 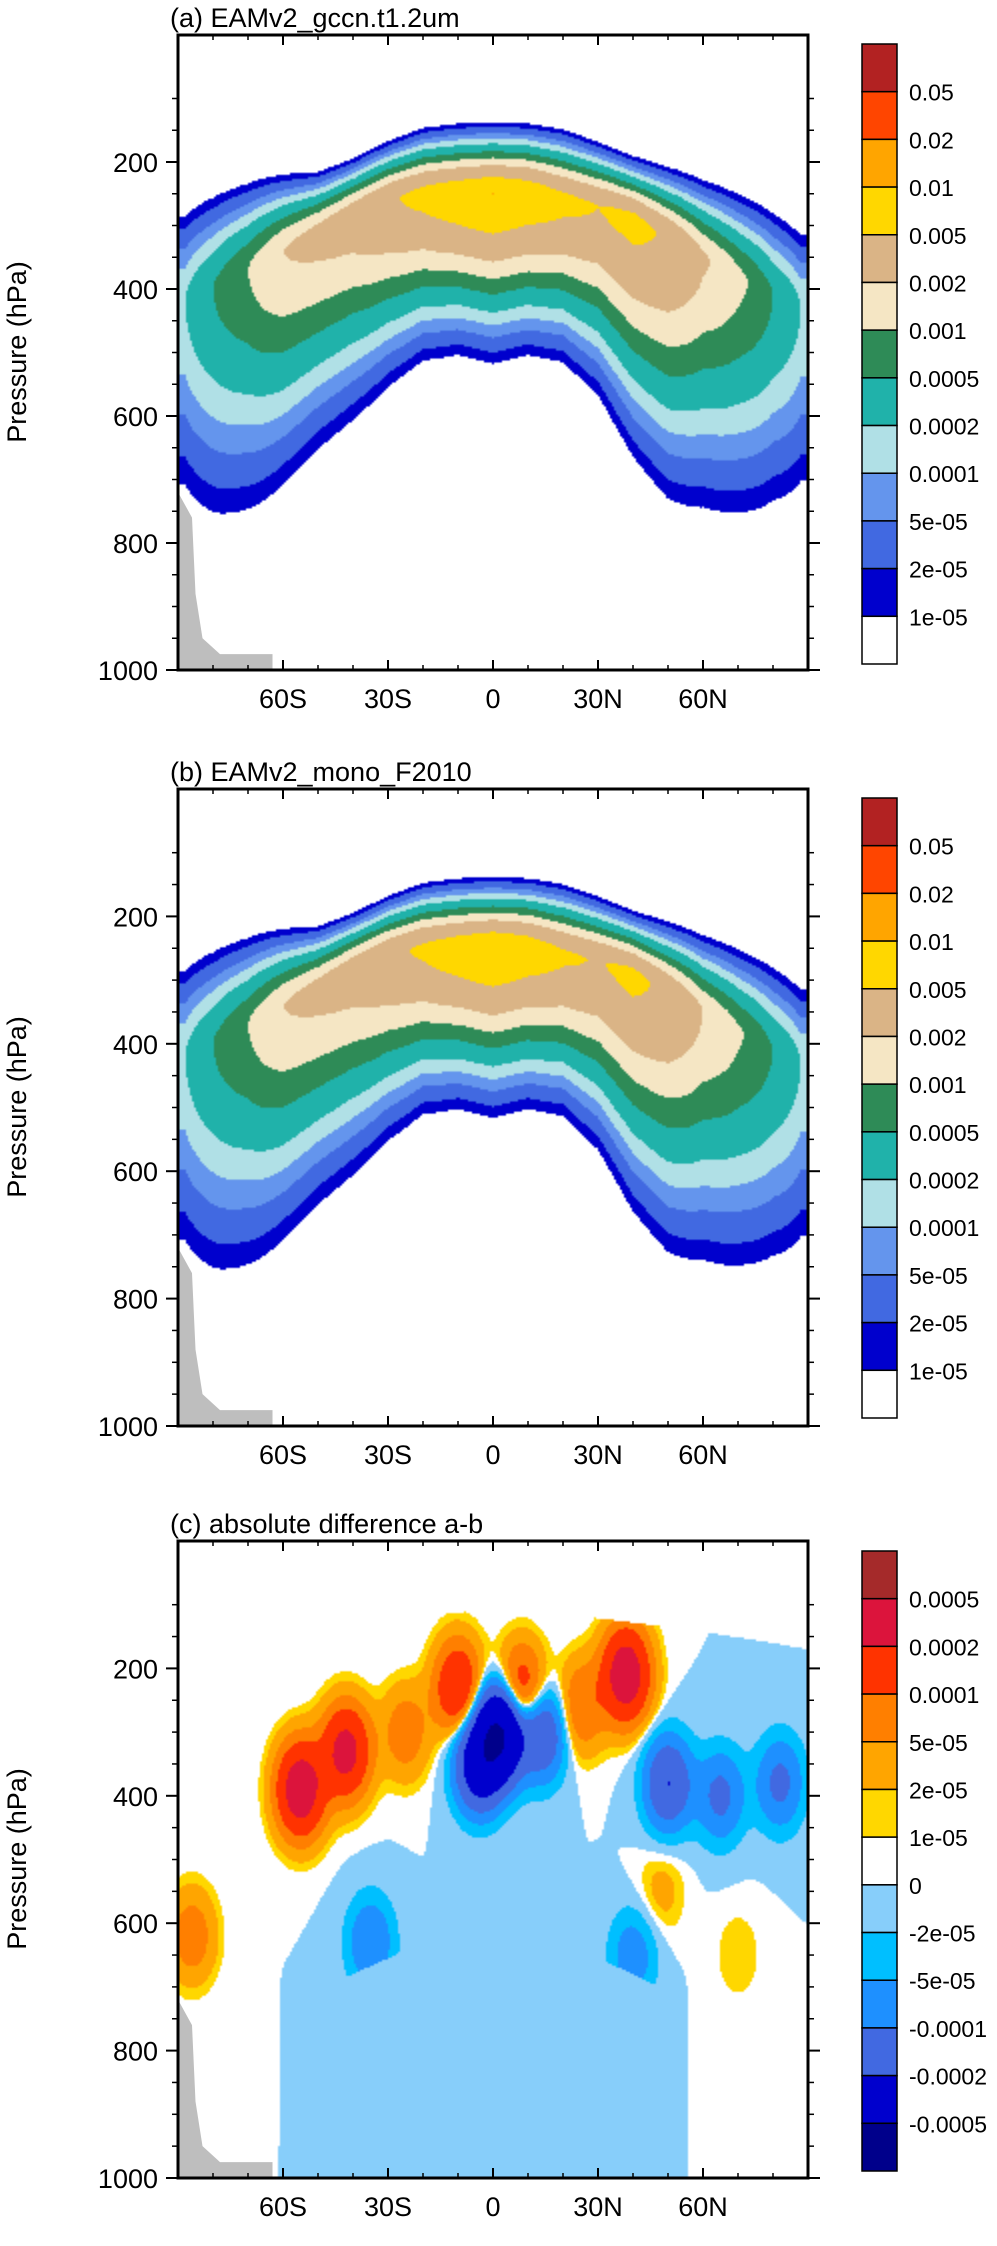 I want to click on colorbar-label: 0.01, so click(x=931, y=942).